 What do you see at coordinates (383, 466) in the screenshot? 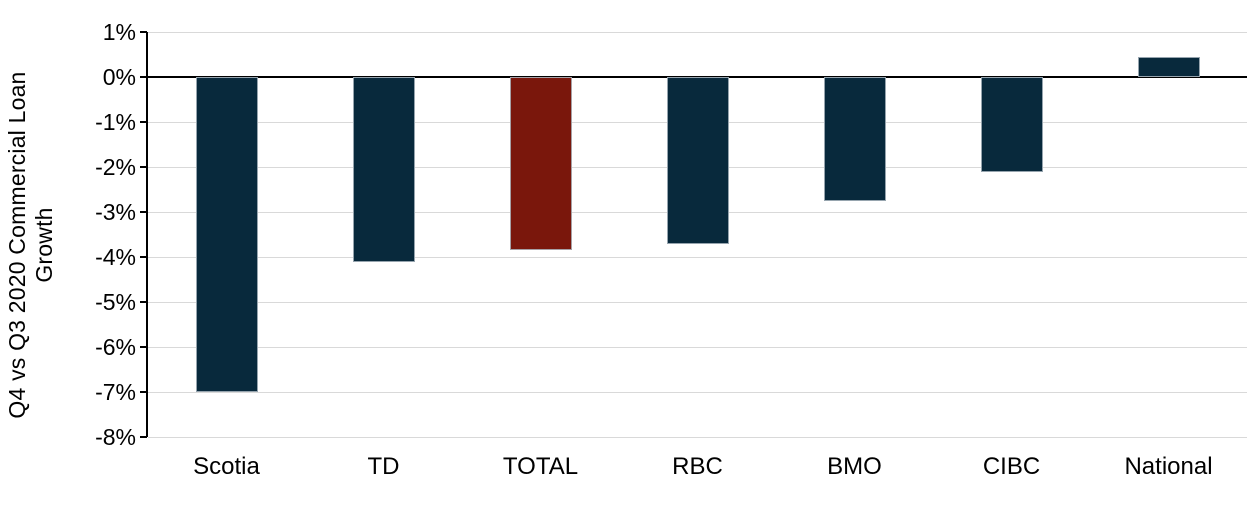
I see `x-label-td: TD` at bounding box center [383, 466].